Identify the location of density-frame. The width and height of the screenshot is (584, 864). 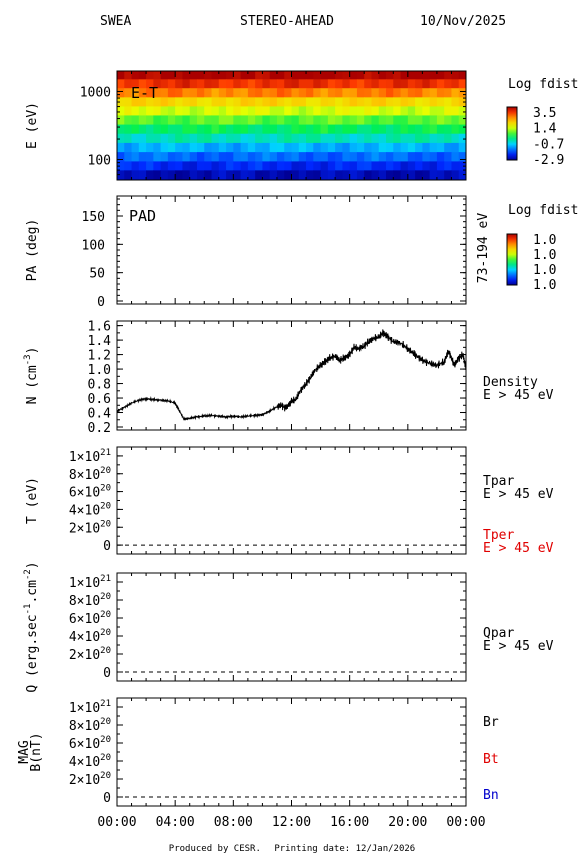
(291, 375).